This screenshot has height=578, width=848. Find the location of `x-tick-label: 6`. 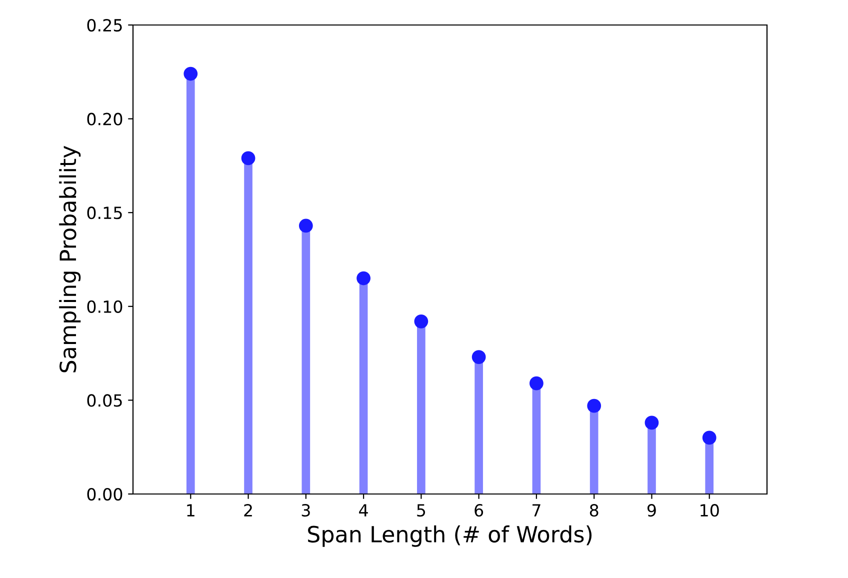

x-tick-label: 6 is located at coordinates (479, 510).